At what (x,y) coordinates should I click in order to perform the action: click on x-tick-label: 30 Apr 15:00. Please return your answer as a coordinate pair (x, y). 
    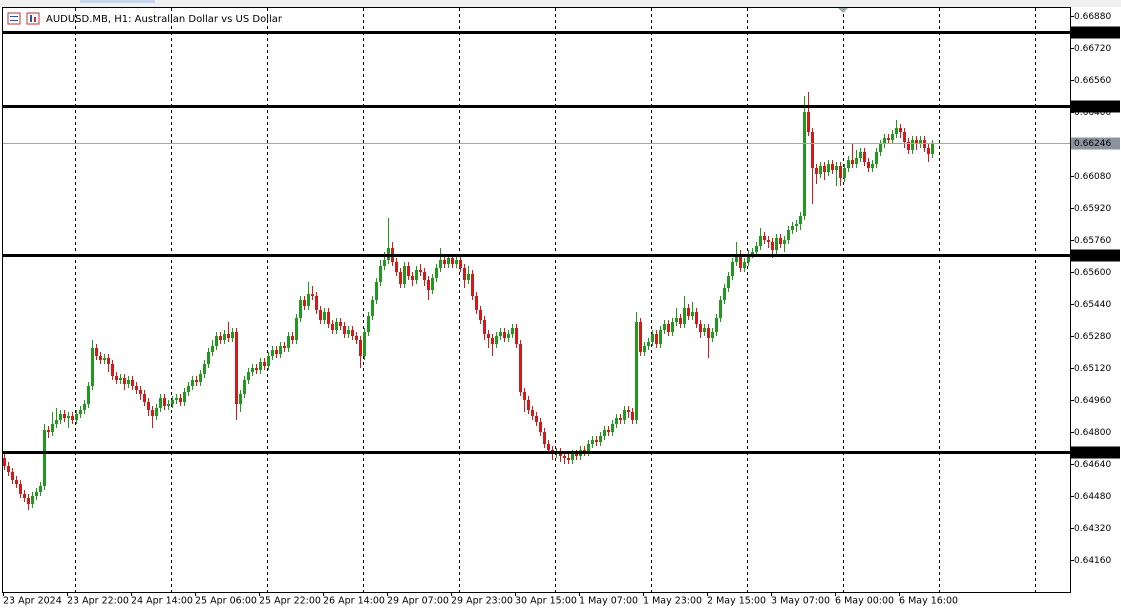
    Looking at the image, I should click on (546, 601).